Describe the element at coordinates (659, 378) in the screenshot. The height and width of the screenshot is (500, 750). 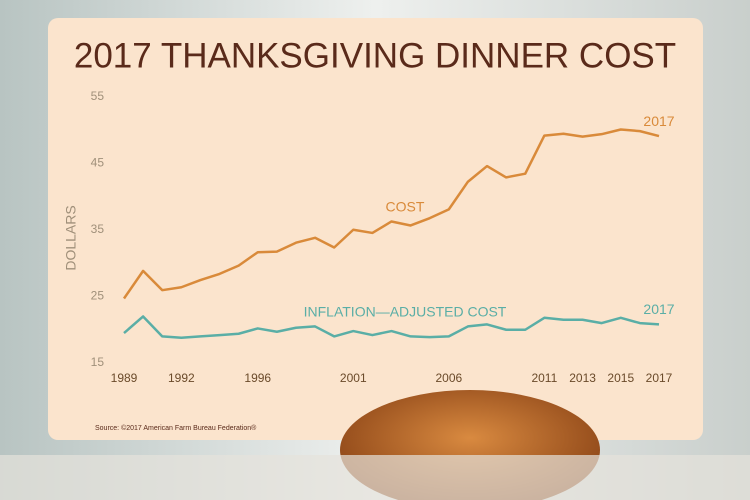
I see `x-tick-label: 2017` at that location.